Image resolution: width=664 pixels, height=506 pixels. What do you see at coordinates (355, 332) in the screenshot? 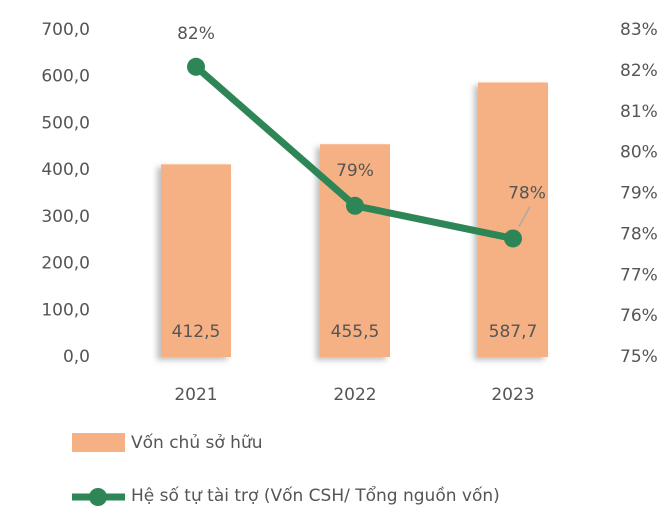
I see `bar-value-label: 455,5` at bounding box center [355, 332].